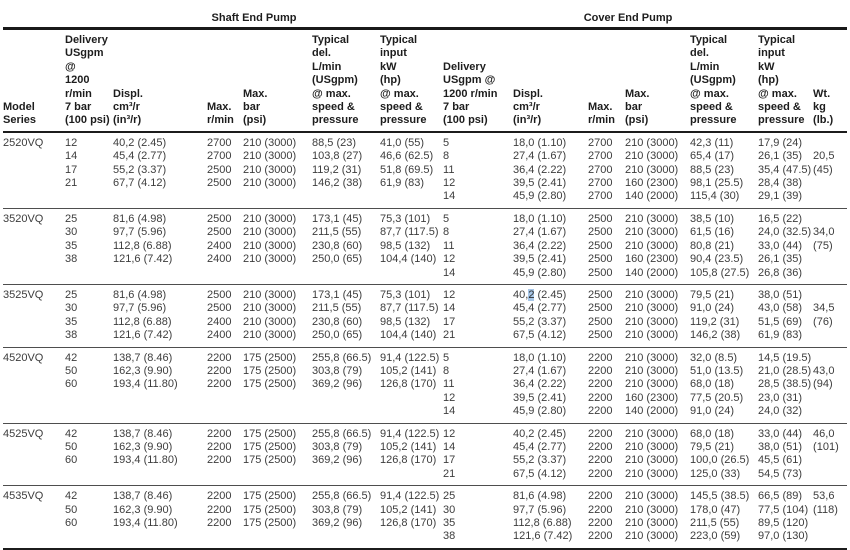 The image size is (850, 550). I want to click on value-cell: 65,4 (17), so click(712, 156).